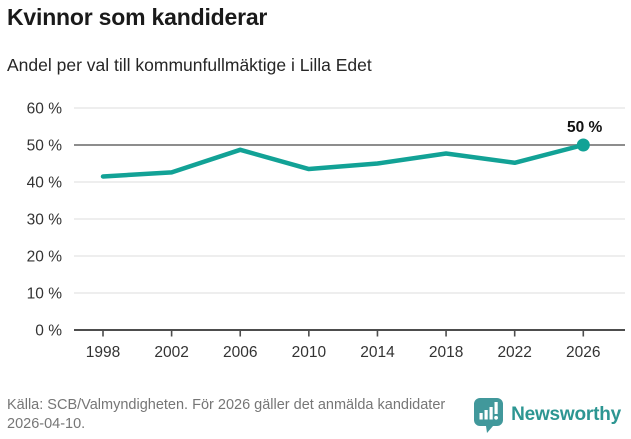 The height and width of the screenshot is (439, 631). What do you see at coordinates (309, 352) in the screenshot?
I see `x-tick-label: 2010` at bounding box center [309, 352].